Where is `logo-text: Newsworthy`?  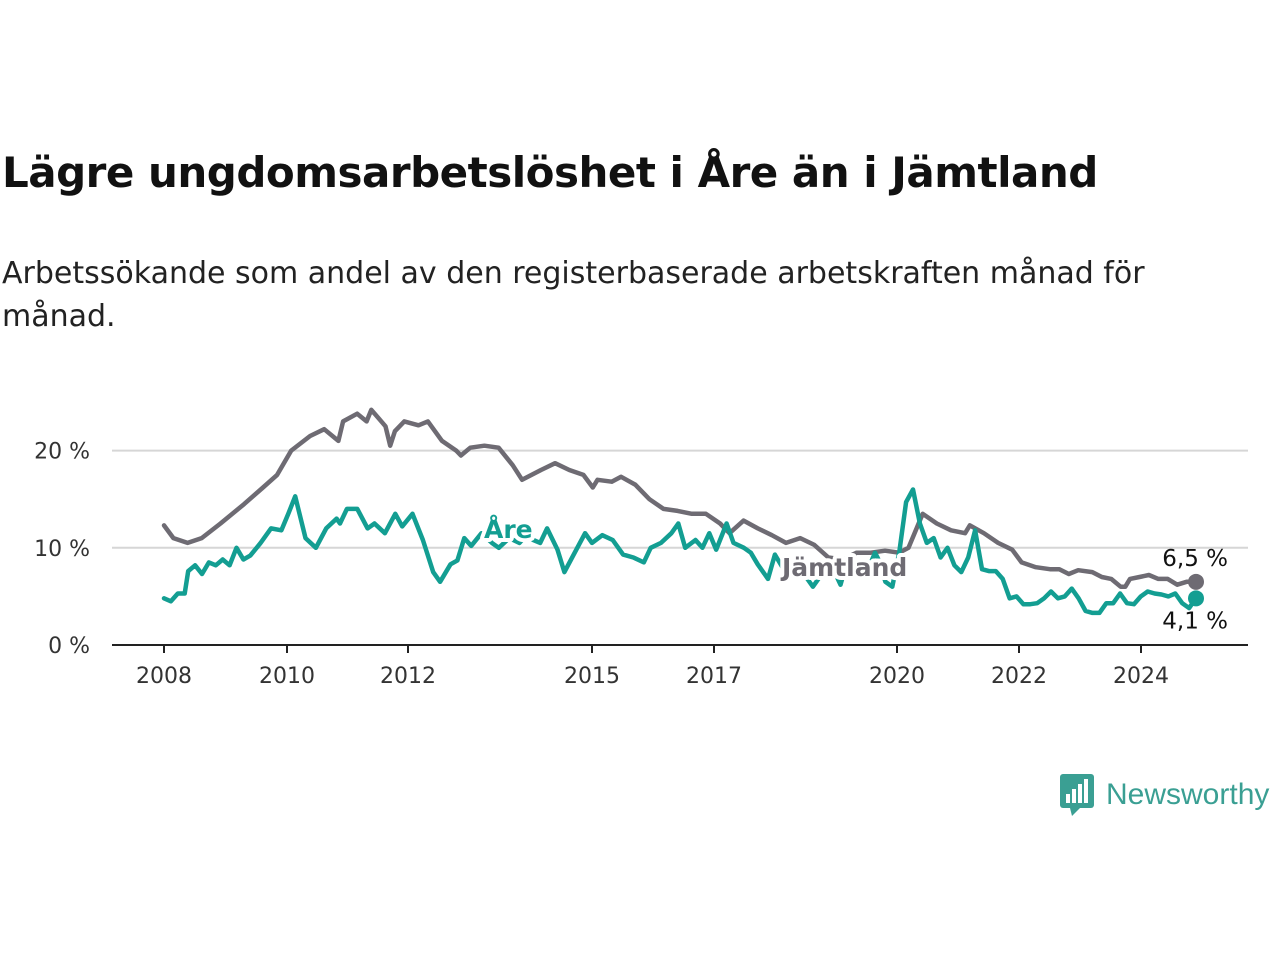 logo-text: Newsworthy is located at coordinates (1188, 794).